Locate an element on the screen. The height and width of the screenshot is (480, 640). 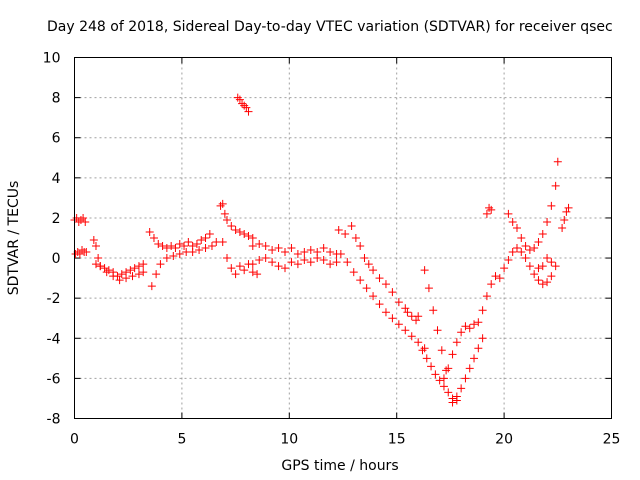
x-tick-label: 0 is located at coordinates (74, 440).